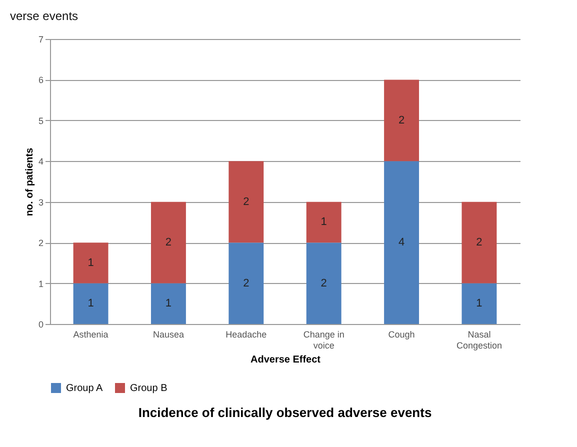 The image size is (577, 447). I want to click on y-tick-label: 5, so click(41, 121).